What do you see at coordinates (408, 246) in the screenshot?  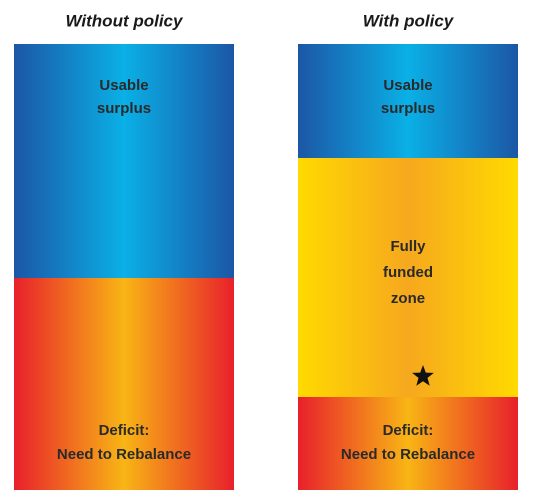 I see `block-label: Fully` at bounding box center [408, 246].